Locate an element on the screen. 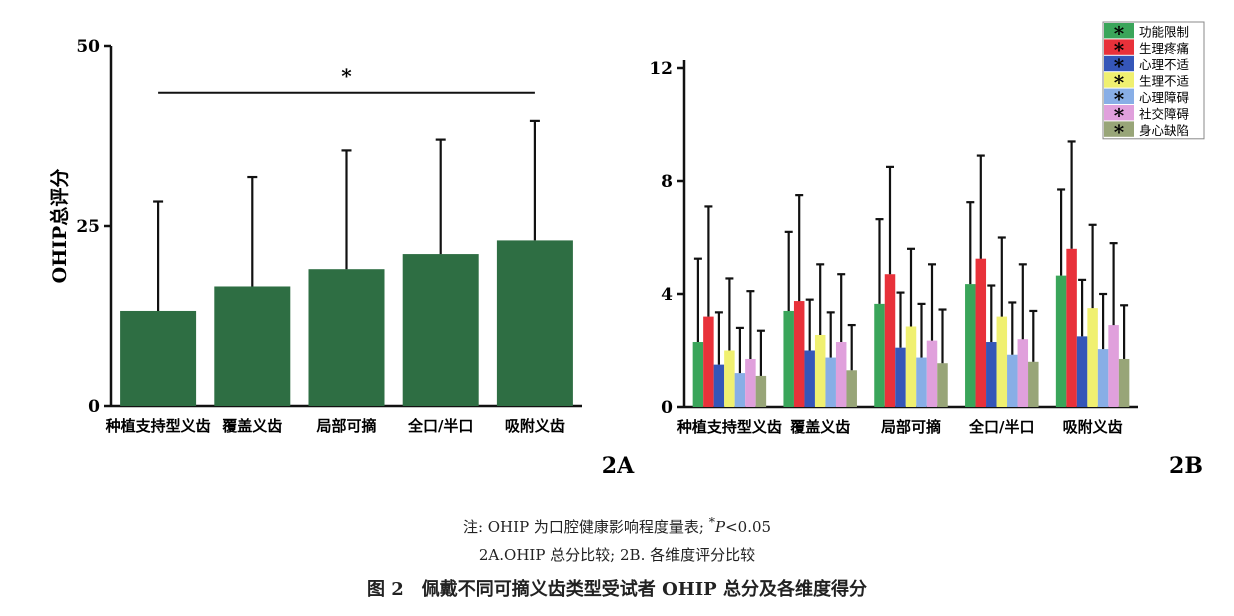 The height and width of the screenshot is (616, 1234). chart-2a-y-label: OHIP总评分 is located at coordinates (59, 226).